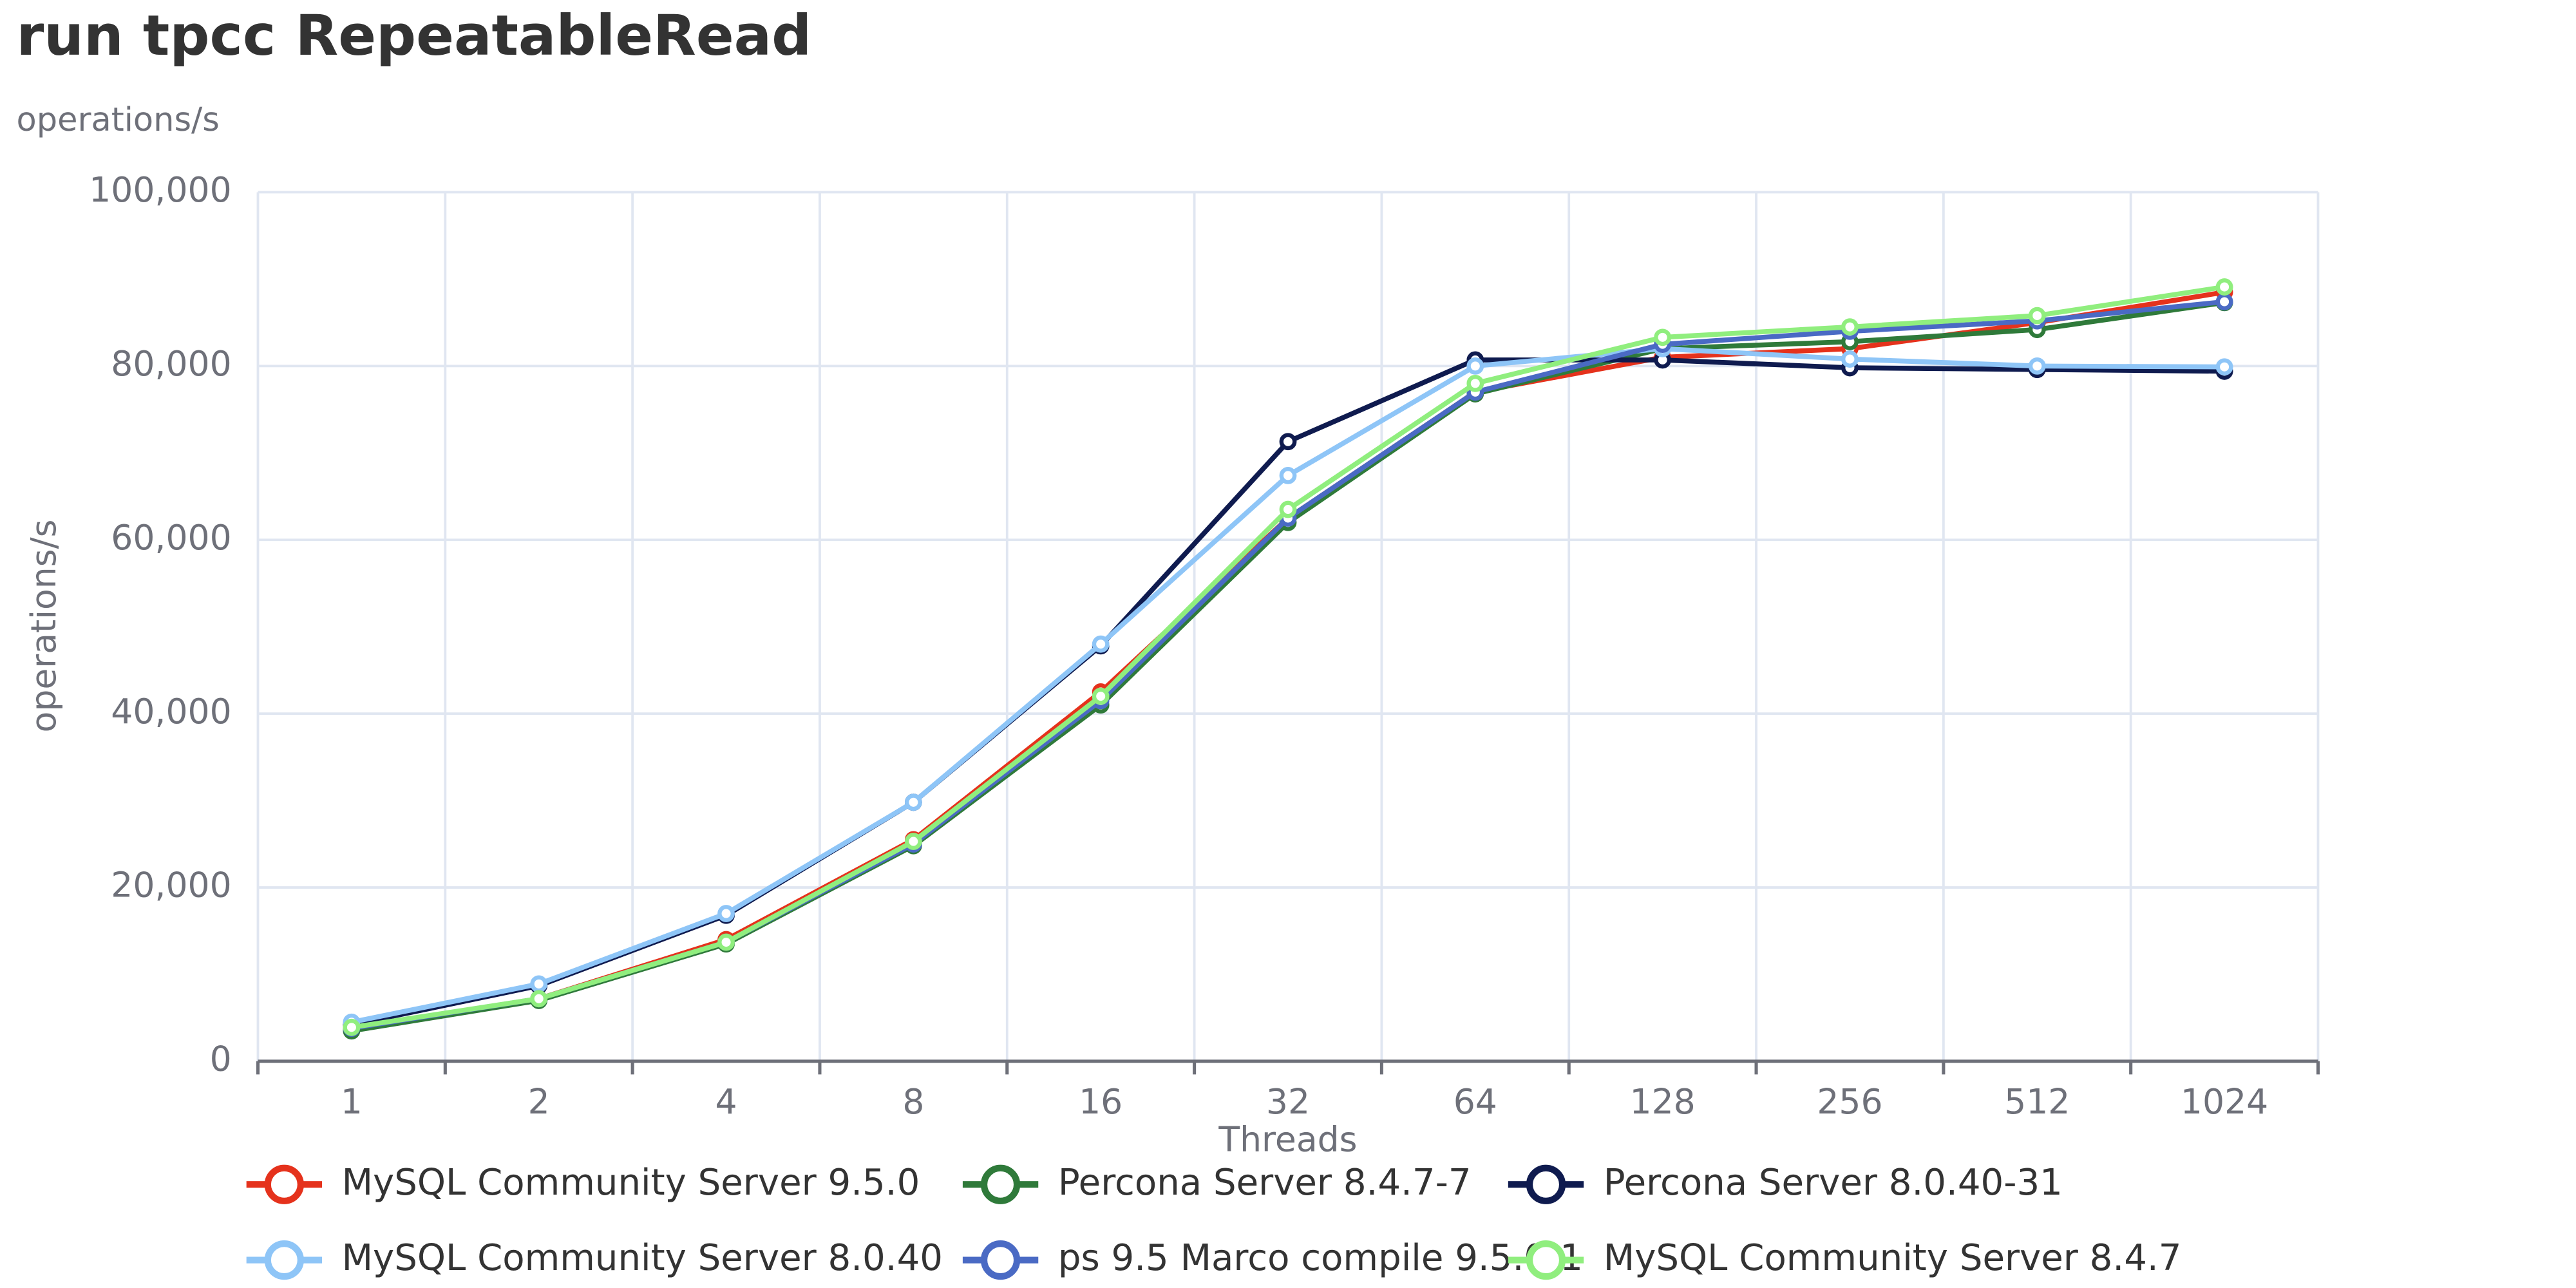  I want to click on y-axis-label: operations/s, so click(44, 625).